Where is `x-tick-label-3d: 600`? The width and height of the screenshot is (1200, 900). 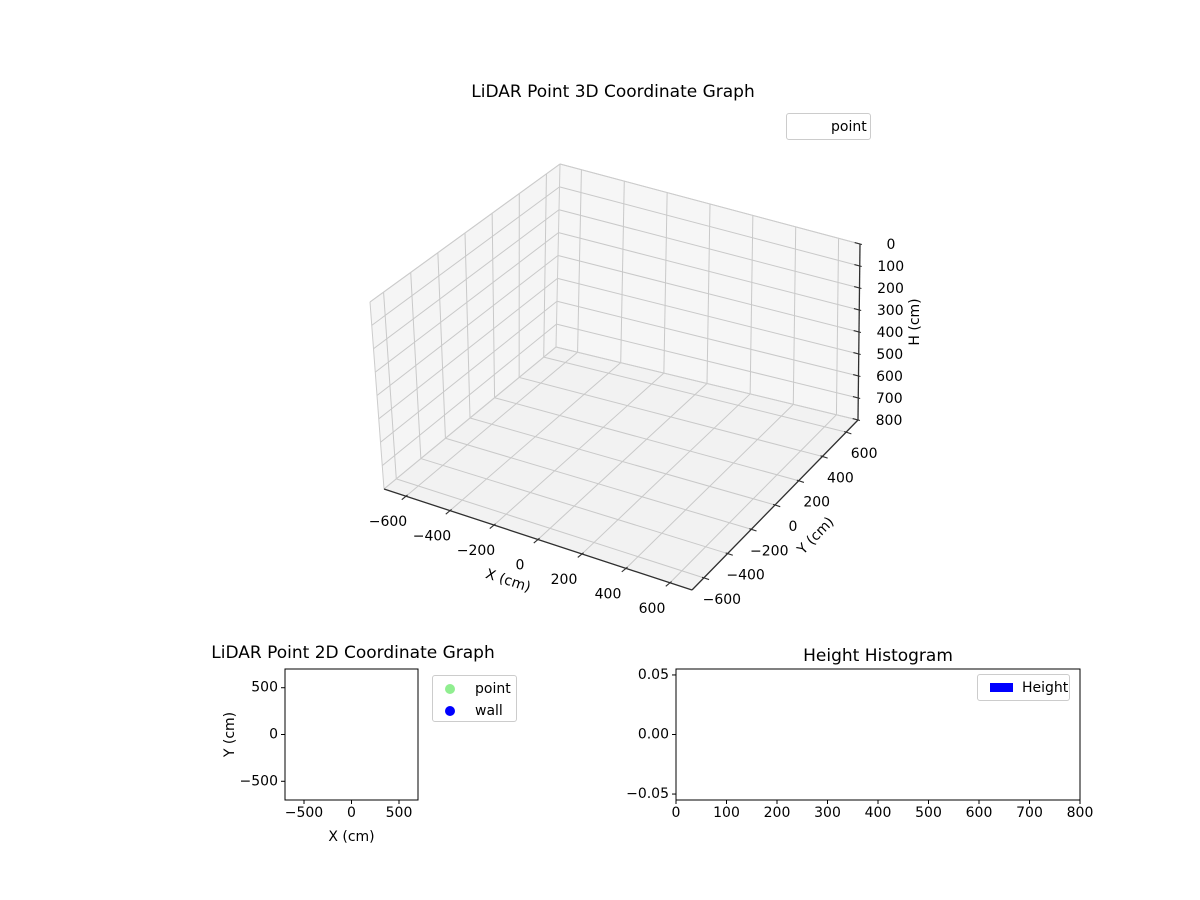 x-tick-label-3d: 600 is located at coordinates (652, 609).